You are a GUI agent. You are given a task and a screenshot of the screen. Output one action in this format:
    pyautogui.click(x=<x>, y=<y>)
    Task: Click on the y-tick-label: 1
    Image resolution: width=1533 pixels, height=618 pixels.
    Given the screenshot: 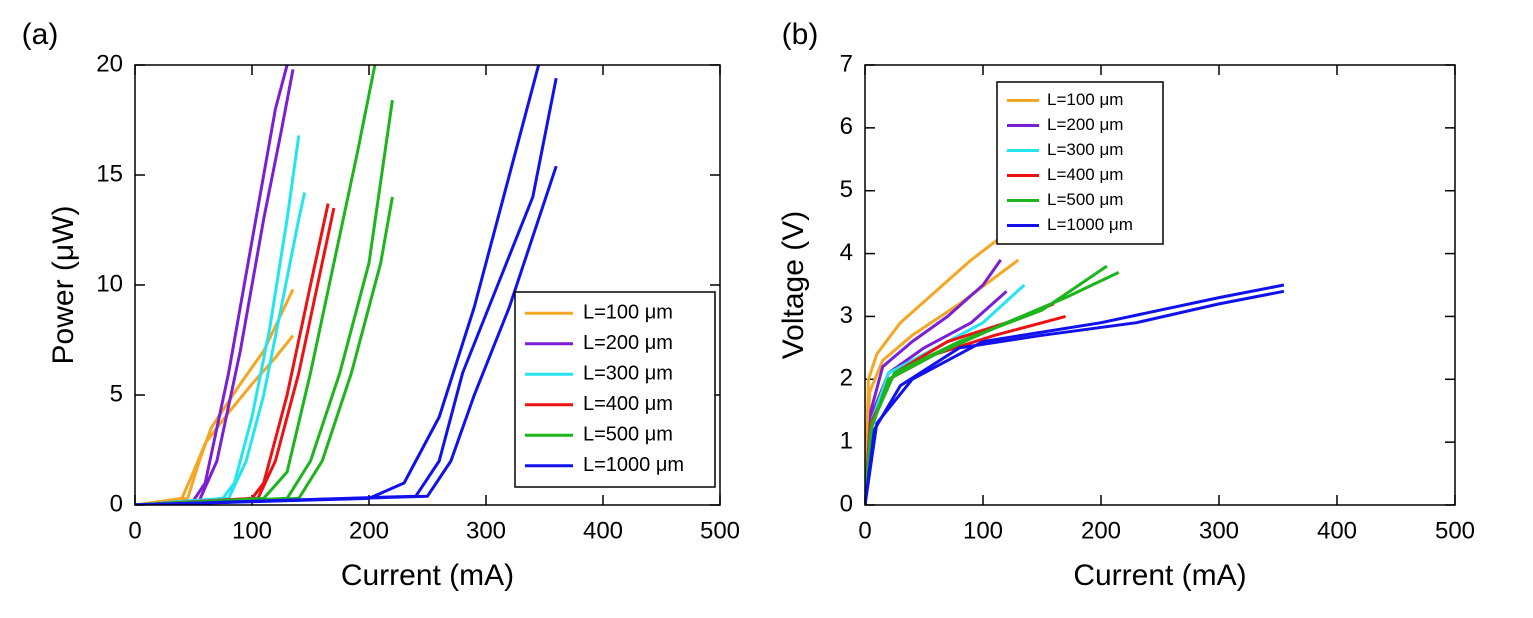 What is the action you would take?
    pyautogui.click(x=846, y=440)
    